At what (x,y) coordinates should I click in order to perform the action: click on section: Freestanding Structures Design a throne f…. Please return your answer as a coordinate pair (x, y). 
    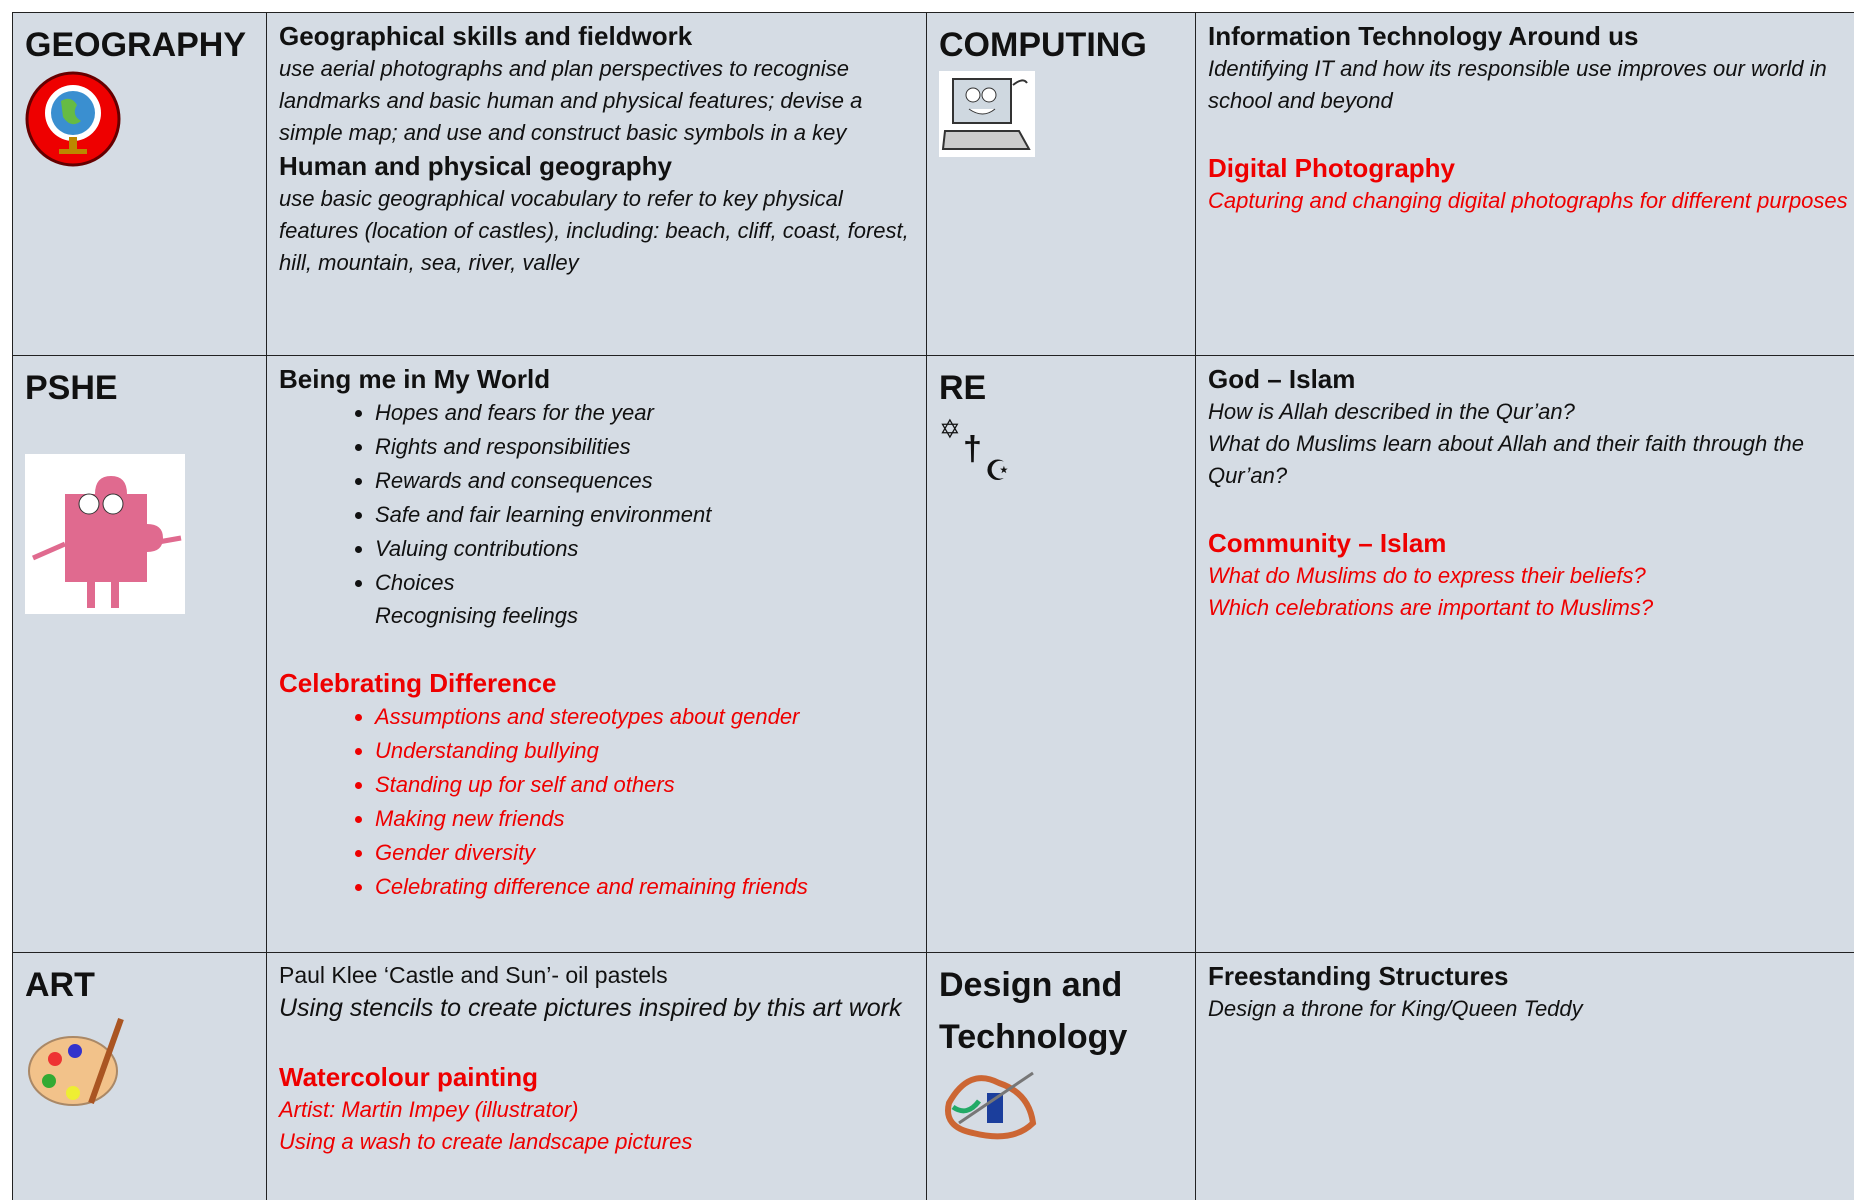
    Looking at the image, I should click on (1531, 992).